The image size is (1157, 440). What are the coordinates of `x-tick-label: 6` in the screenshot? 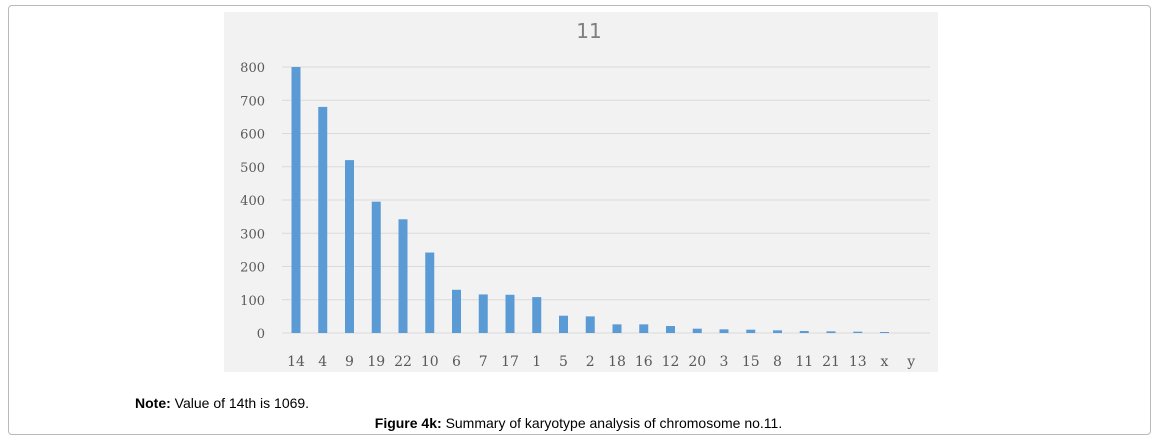 It's located at (456, 362).